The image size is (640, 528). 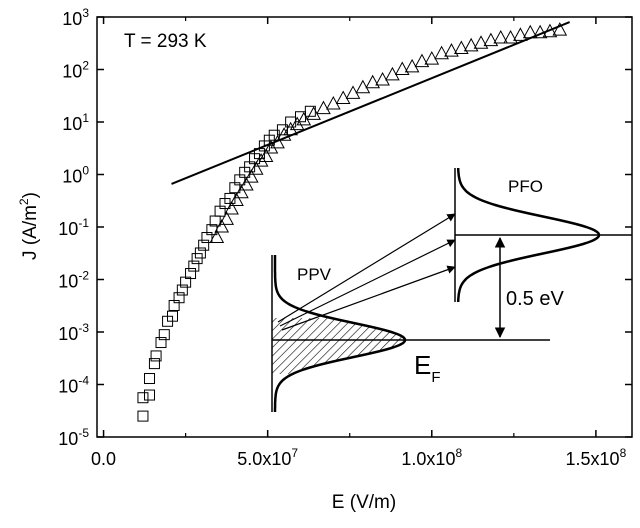 I want to click on x-tick-label-sup: 8, so click(x=623, y=453).